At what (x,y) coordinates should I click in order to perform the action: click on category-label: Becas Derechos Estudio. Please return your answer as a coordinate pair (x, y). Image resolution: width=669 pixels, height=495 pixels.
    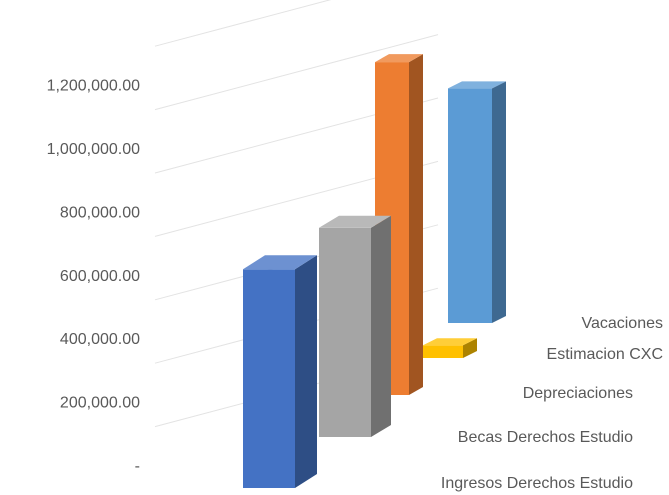
    Looking at the image, I should click on (545, 437).